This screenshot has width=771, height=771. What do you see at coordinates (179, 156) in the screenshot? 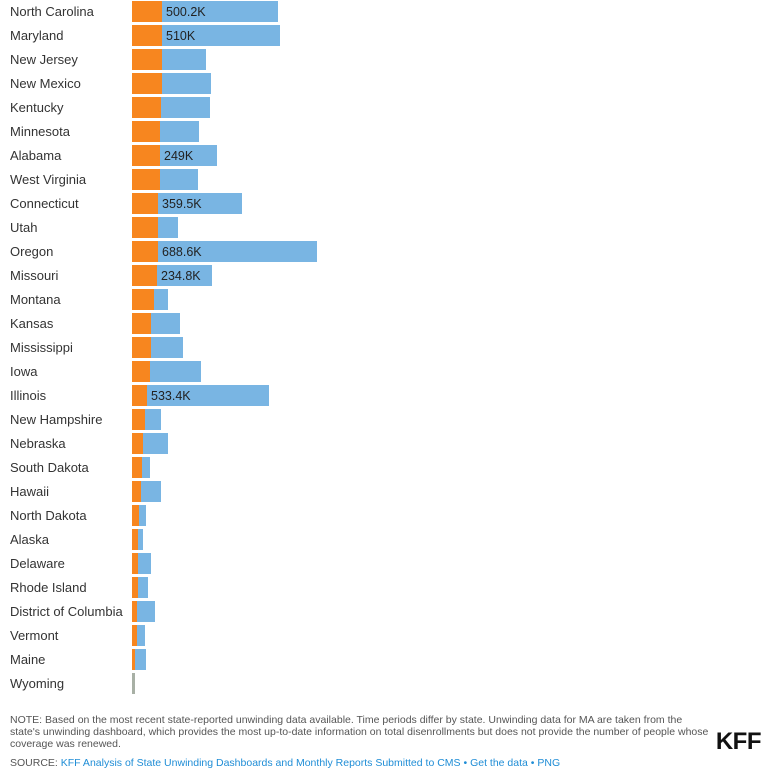
I see `bar-value-label: 249K` at bounding box center [179, 156].